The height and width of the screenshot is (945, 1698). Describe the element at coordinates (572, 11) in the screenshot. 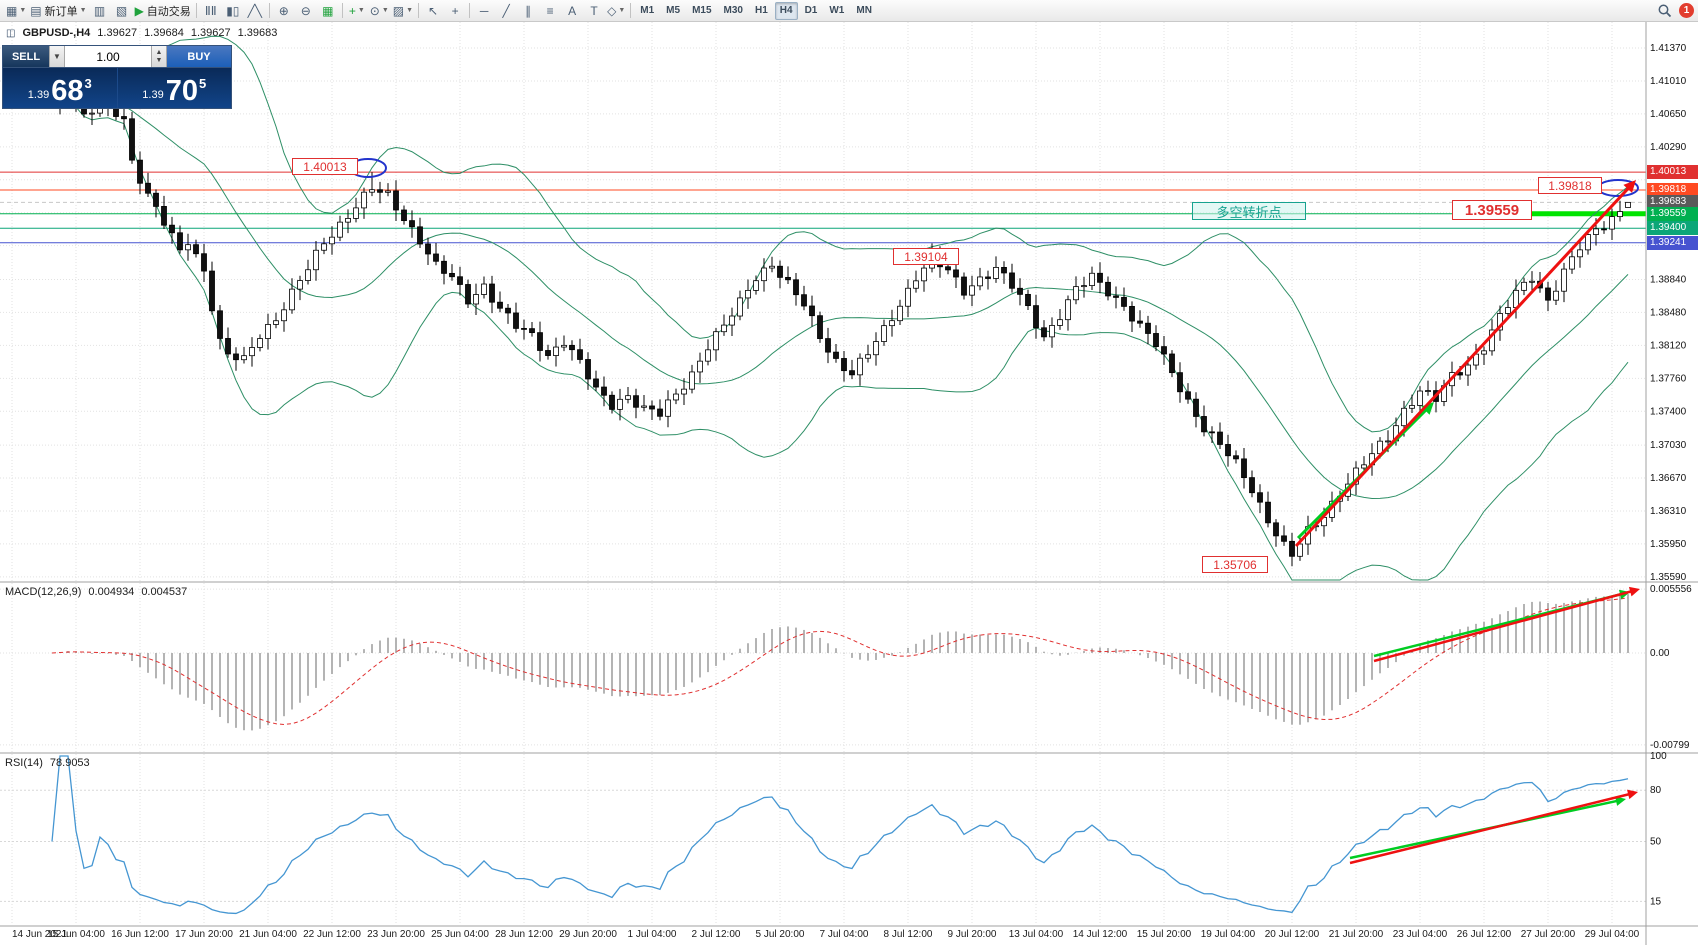

I see `text-icon: A` at that location.